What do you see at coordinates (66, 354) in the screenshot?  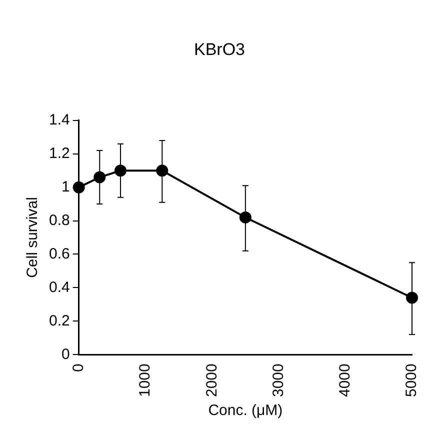 I see `y-tick-label: 0` at bounding box center [66, 354].